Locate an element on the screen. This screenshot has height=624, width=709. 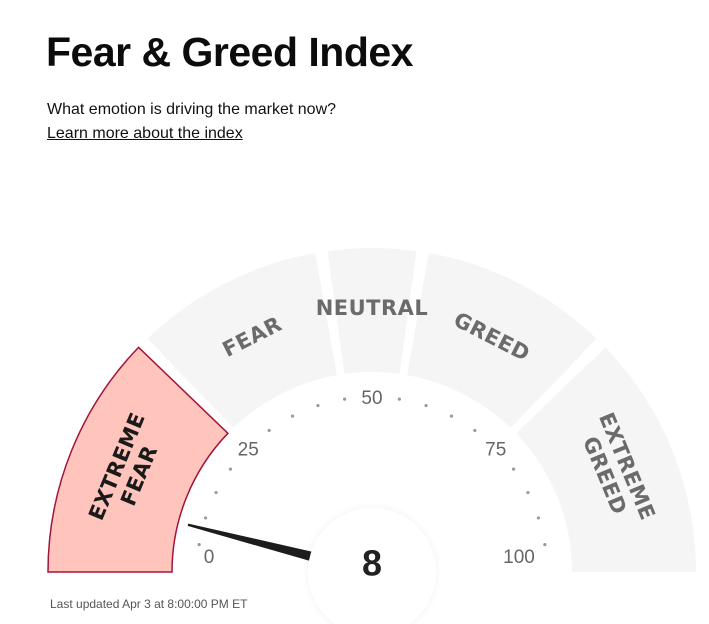
gauge-segment-neutral is located at coordinates (372, 311).